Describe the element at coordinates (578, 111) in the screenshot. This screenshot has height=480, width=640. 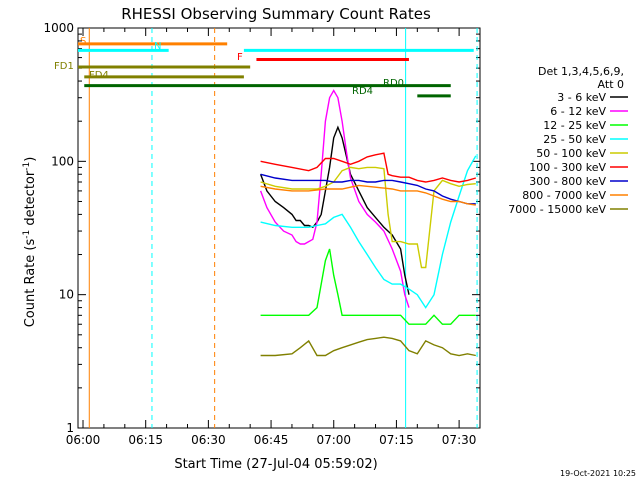
I see `legend-entry-label: 6 - 12 keV` at that location.